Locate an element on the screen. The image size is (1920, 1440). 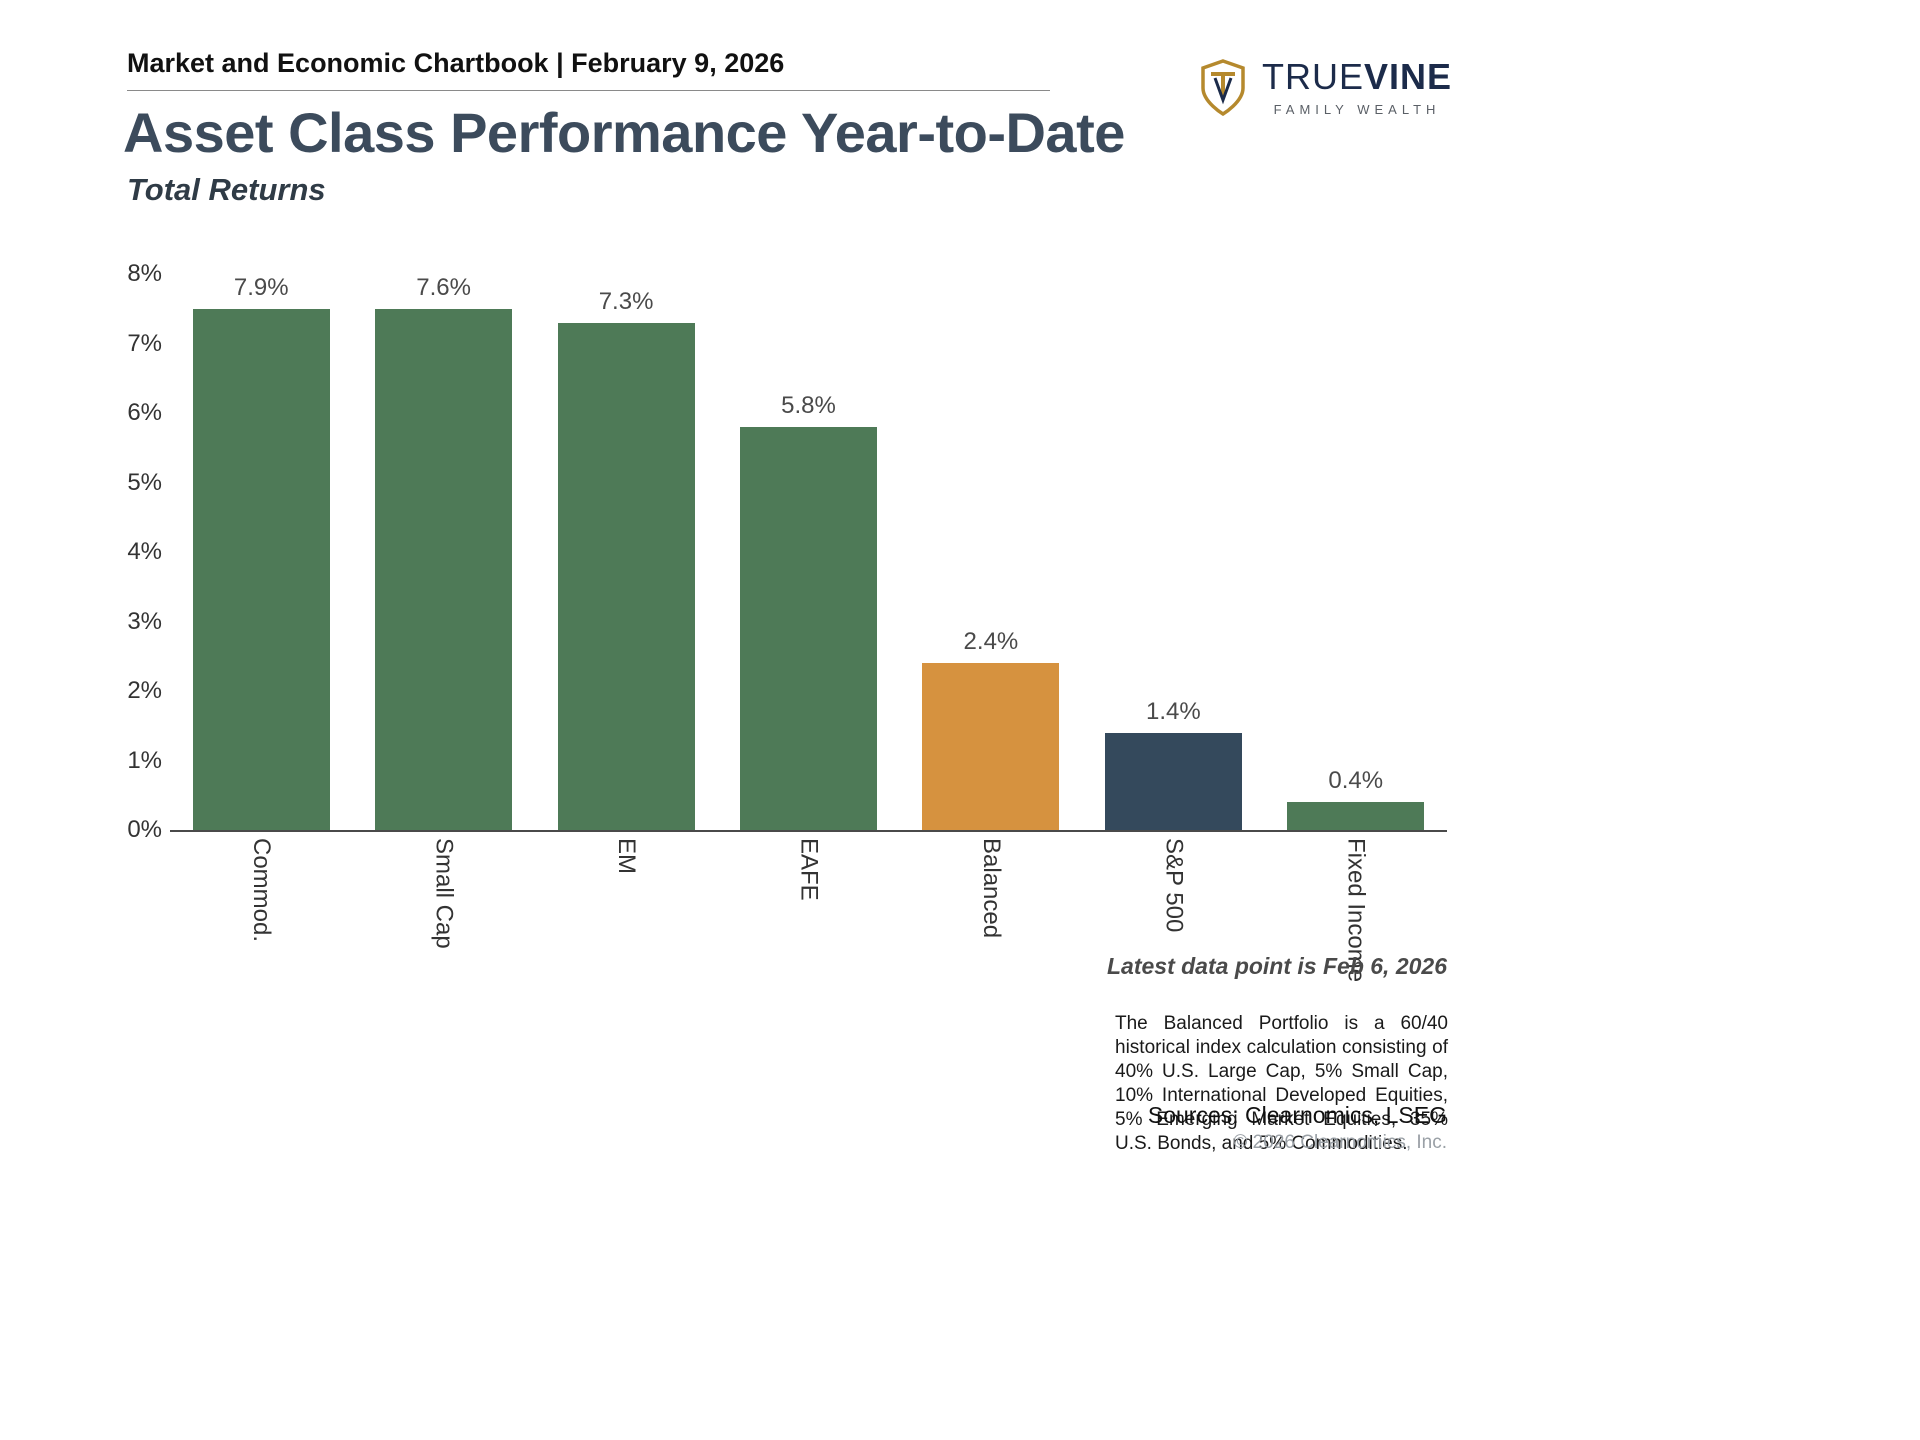
truevine-logo: TRUEVINE FAMILY WEALTH is located at coordinates (1325, 90).